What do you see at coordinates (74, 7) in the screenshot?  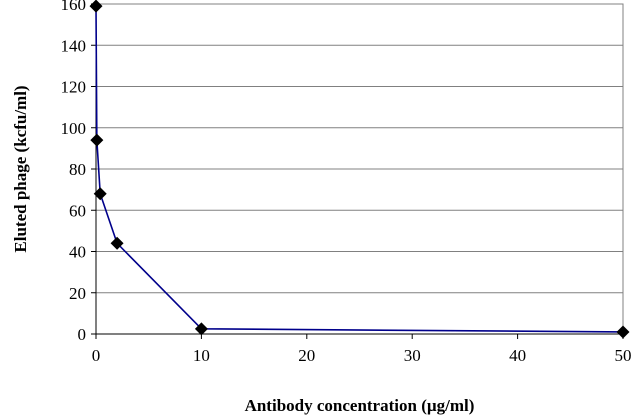 I see `y-tick-label-8: 160` at bounding box center [74, 7].